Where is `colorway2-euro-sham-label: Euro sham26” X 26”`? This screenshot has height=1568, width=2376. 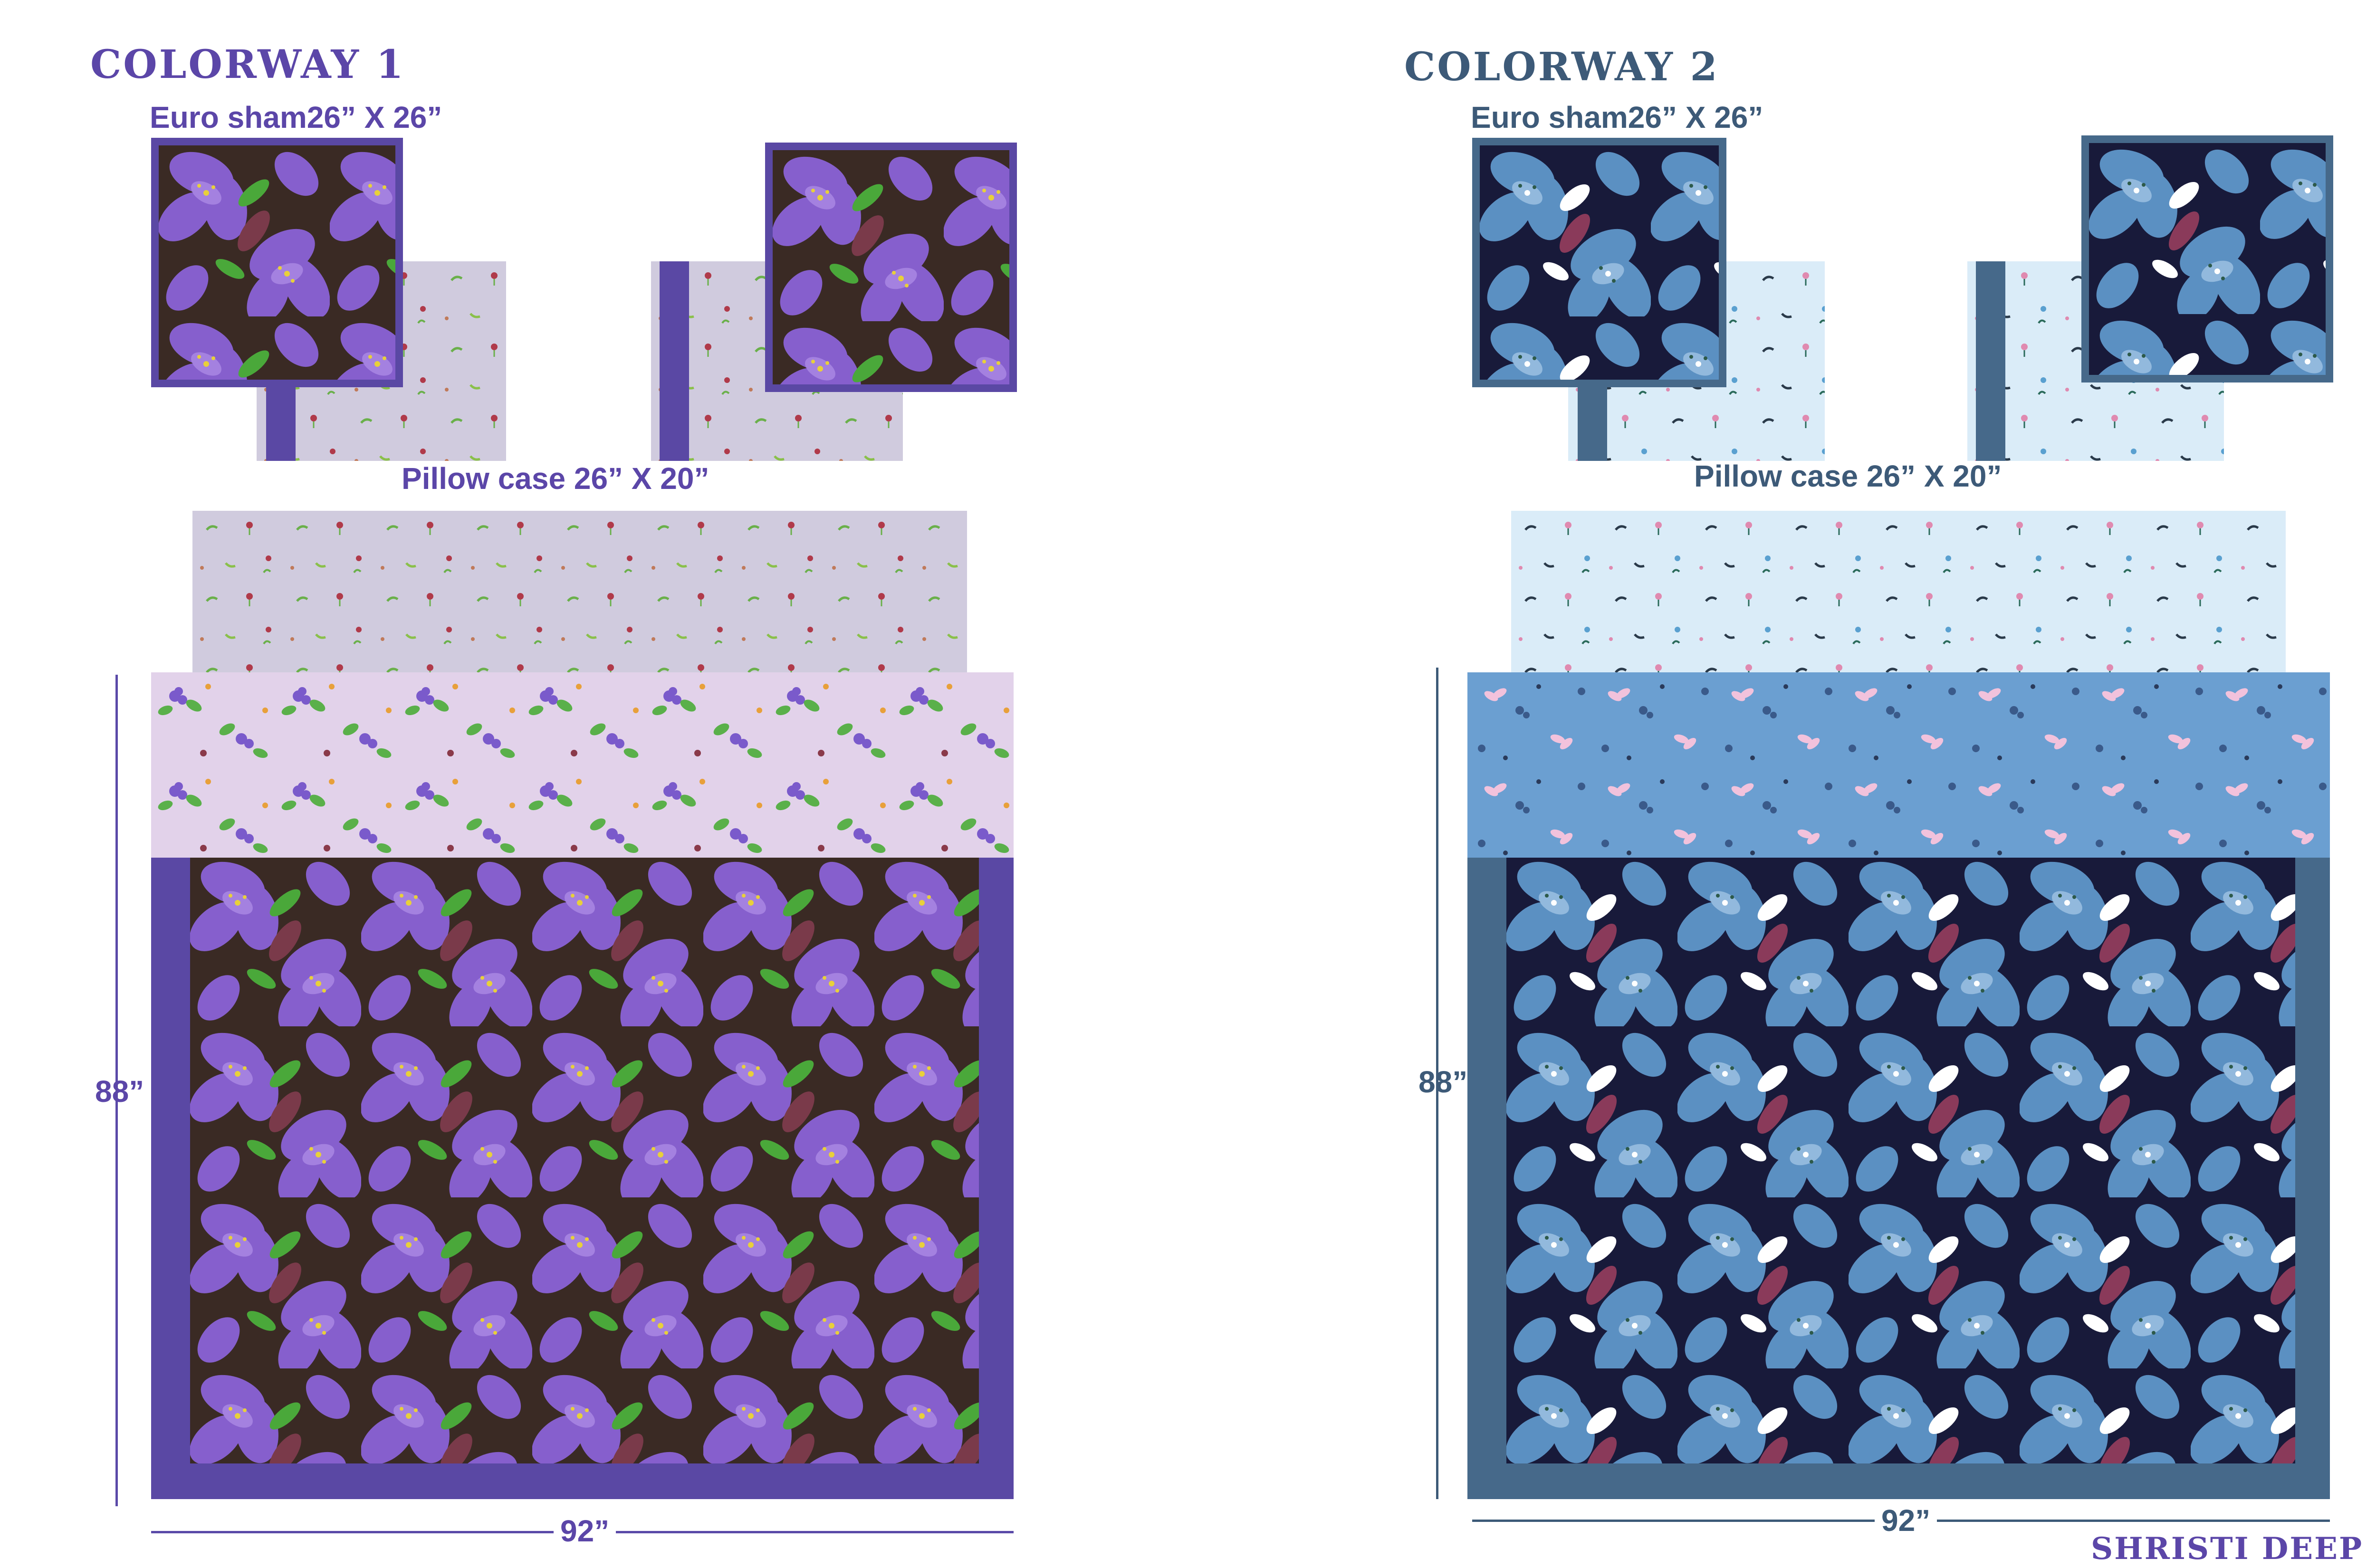 colorway2-euro-sham-label: Euro sham26” X 26” is located at coordinates (1617, 117).